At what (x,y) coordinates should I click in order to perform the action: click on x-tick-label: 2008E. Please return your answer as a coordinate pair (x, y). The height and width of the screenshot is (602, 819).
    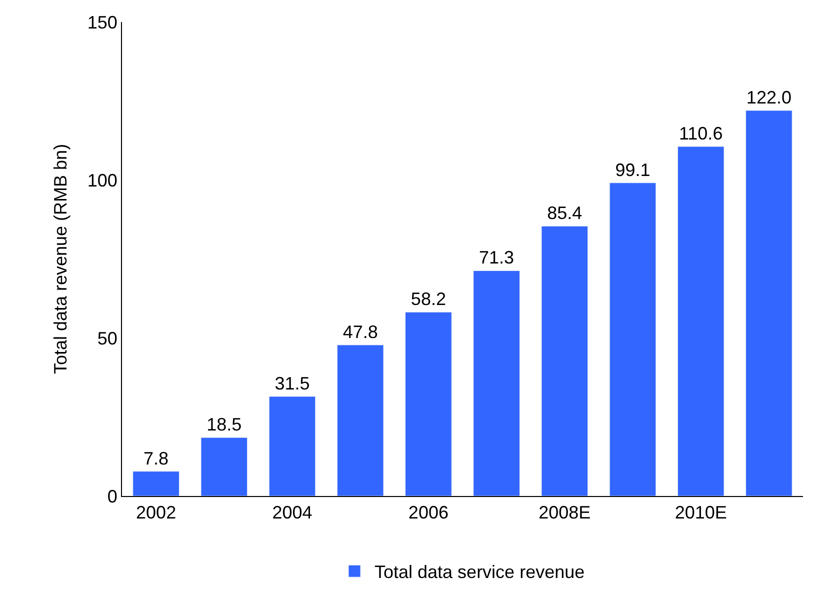
    Looking at the image, I should click on (564, 512).